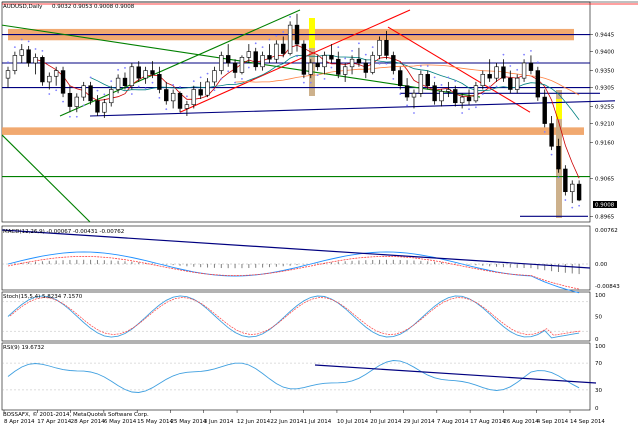  I want to click on current-price-label: 0.9008, so click(605, 206).